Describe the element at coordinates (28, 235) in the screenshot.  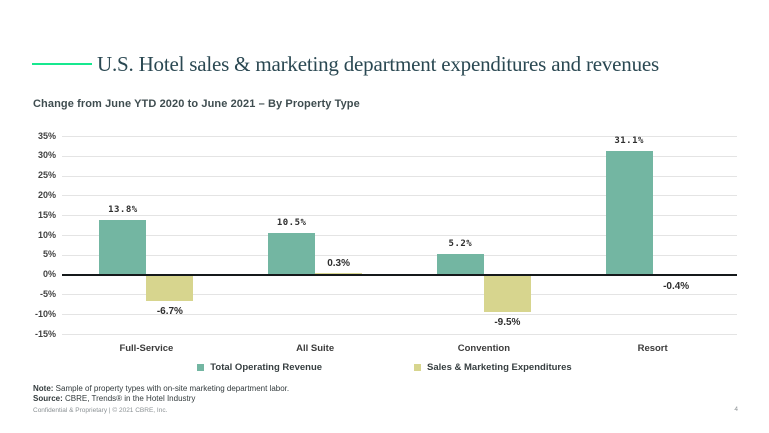
I see `y-axis: 35% 30% 25% 20% 15% 10% 5% 0% -5% -10% -15%` at that location.